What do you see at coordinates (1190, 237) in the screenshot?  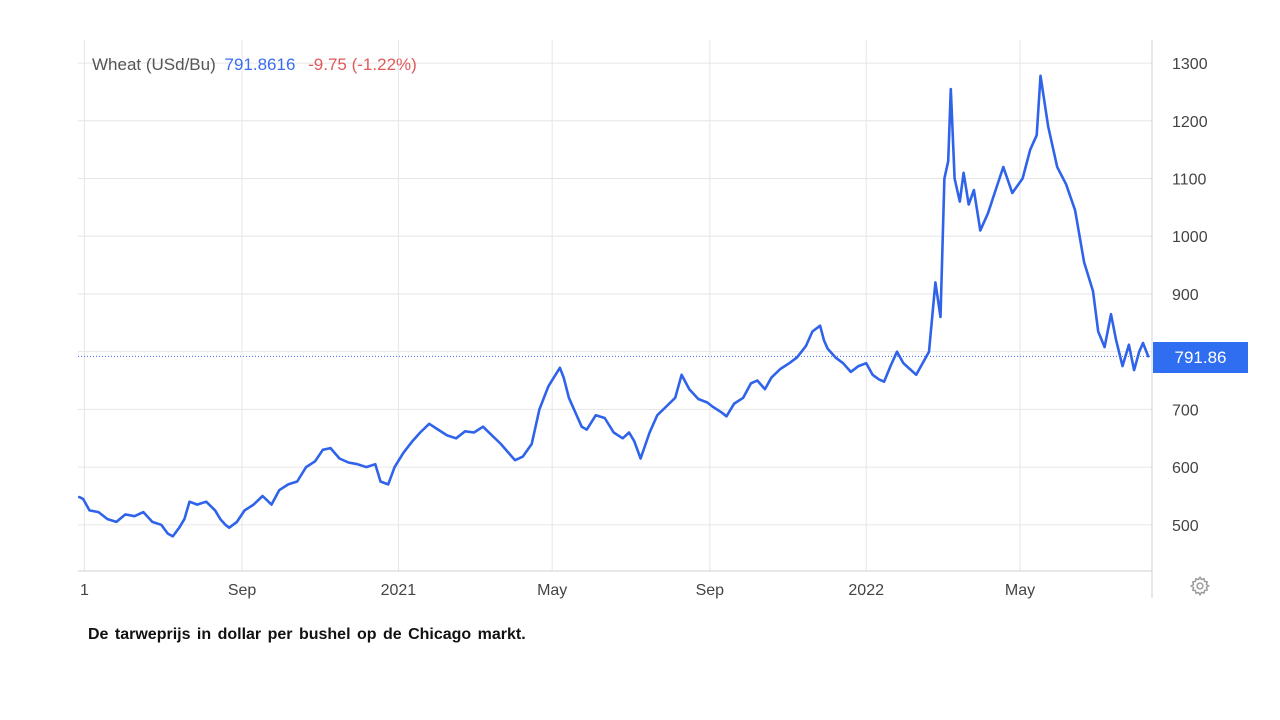 I see `y-tick-label: 1000` at bounding box center [1190, 237].